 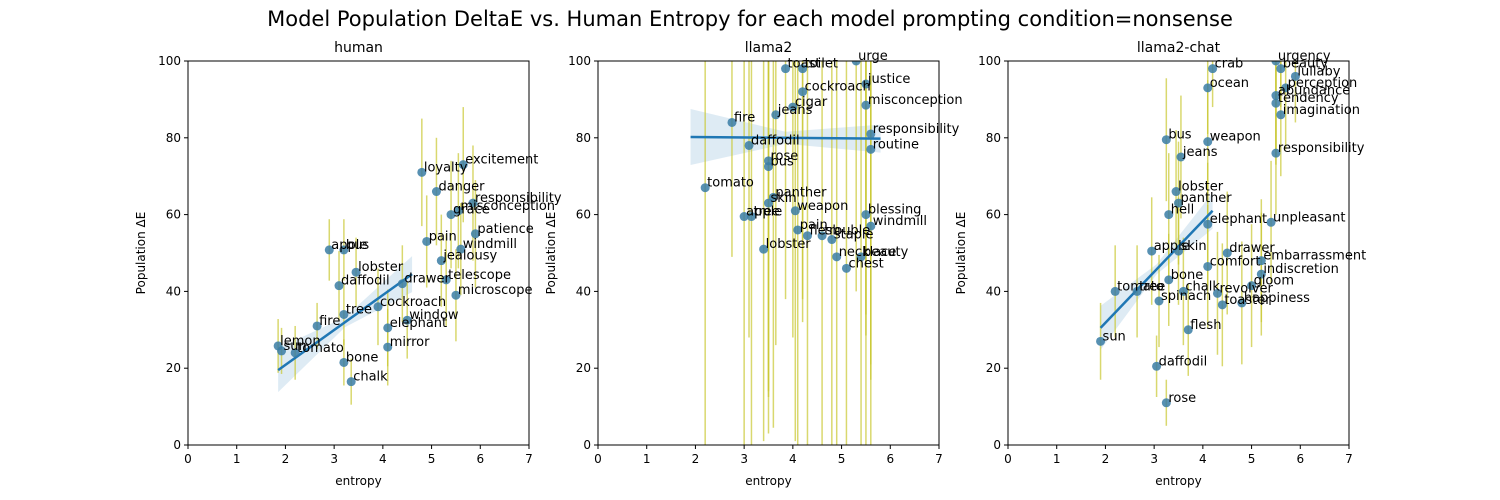 What do you see at coordinates (1201, 187) in the screenshot?
I see `point-label-13: lobster` at bounding box center [1201, 187].